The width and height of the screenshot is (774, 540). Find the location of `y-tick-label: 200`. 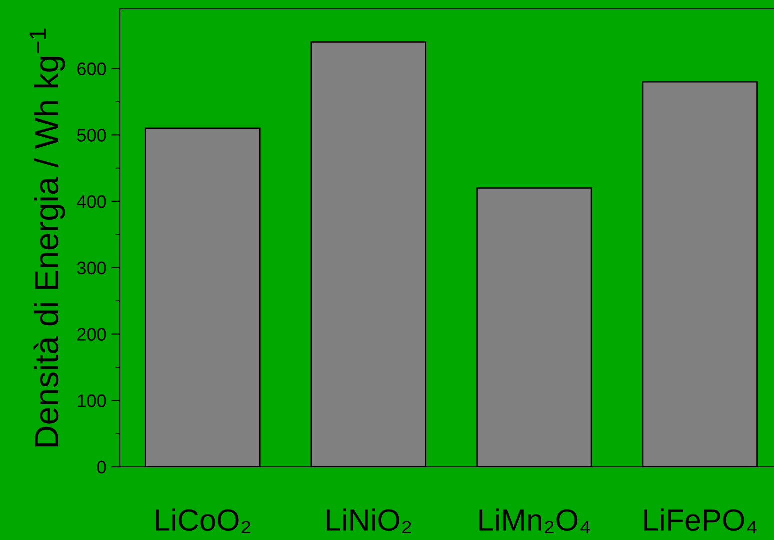

y-tick-label: 200 is located at coordinates (92, 334).